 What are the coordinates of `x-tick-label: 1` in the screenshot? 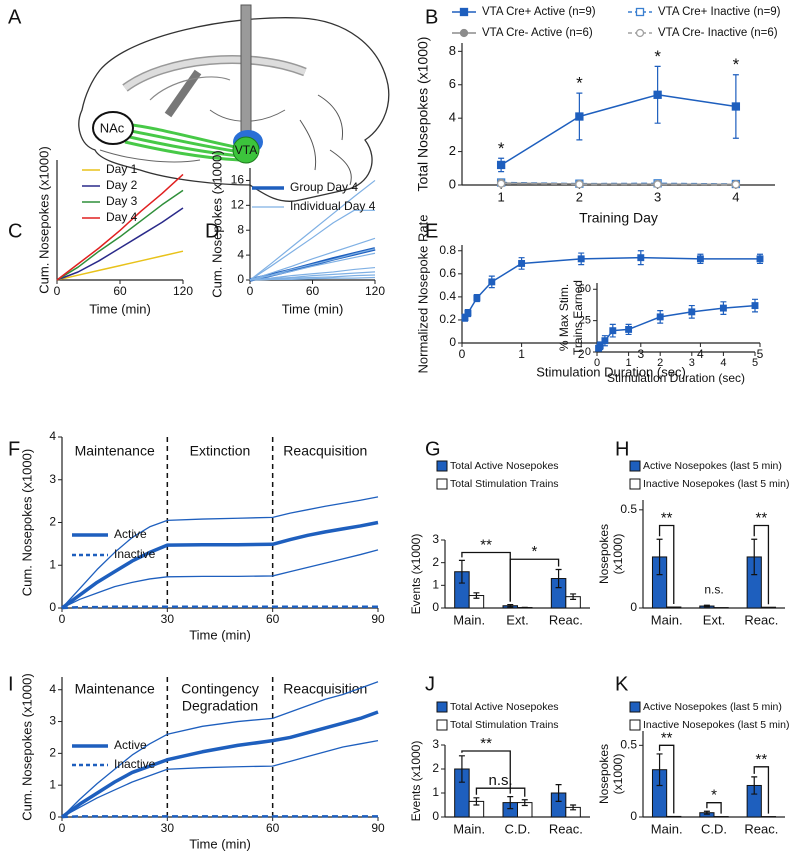 It's located at (629, 363).